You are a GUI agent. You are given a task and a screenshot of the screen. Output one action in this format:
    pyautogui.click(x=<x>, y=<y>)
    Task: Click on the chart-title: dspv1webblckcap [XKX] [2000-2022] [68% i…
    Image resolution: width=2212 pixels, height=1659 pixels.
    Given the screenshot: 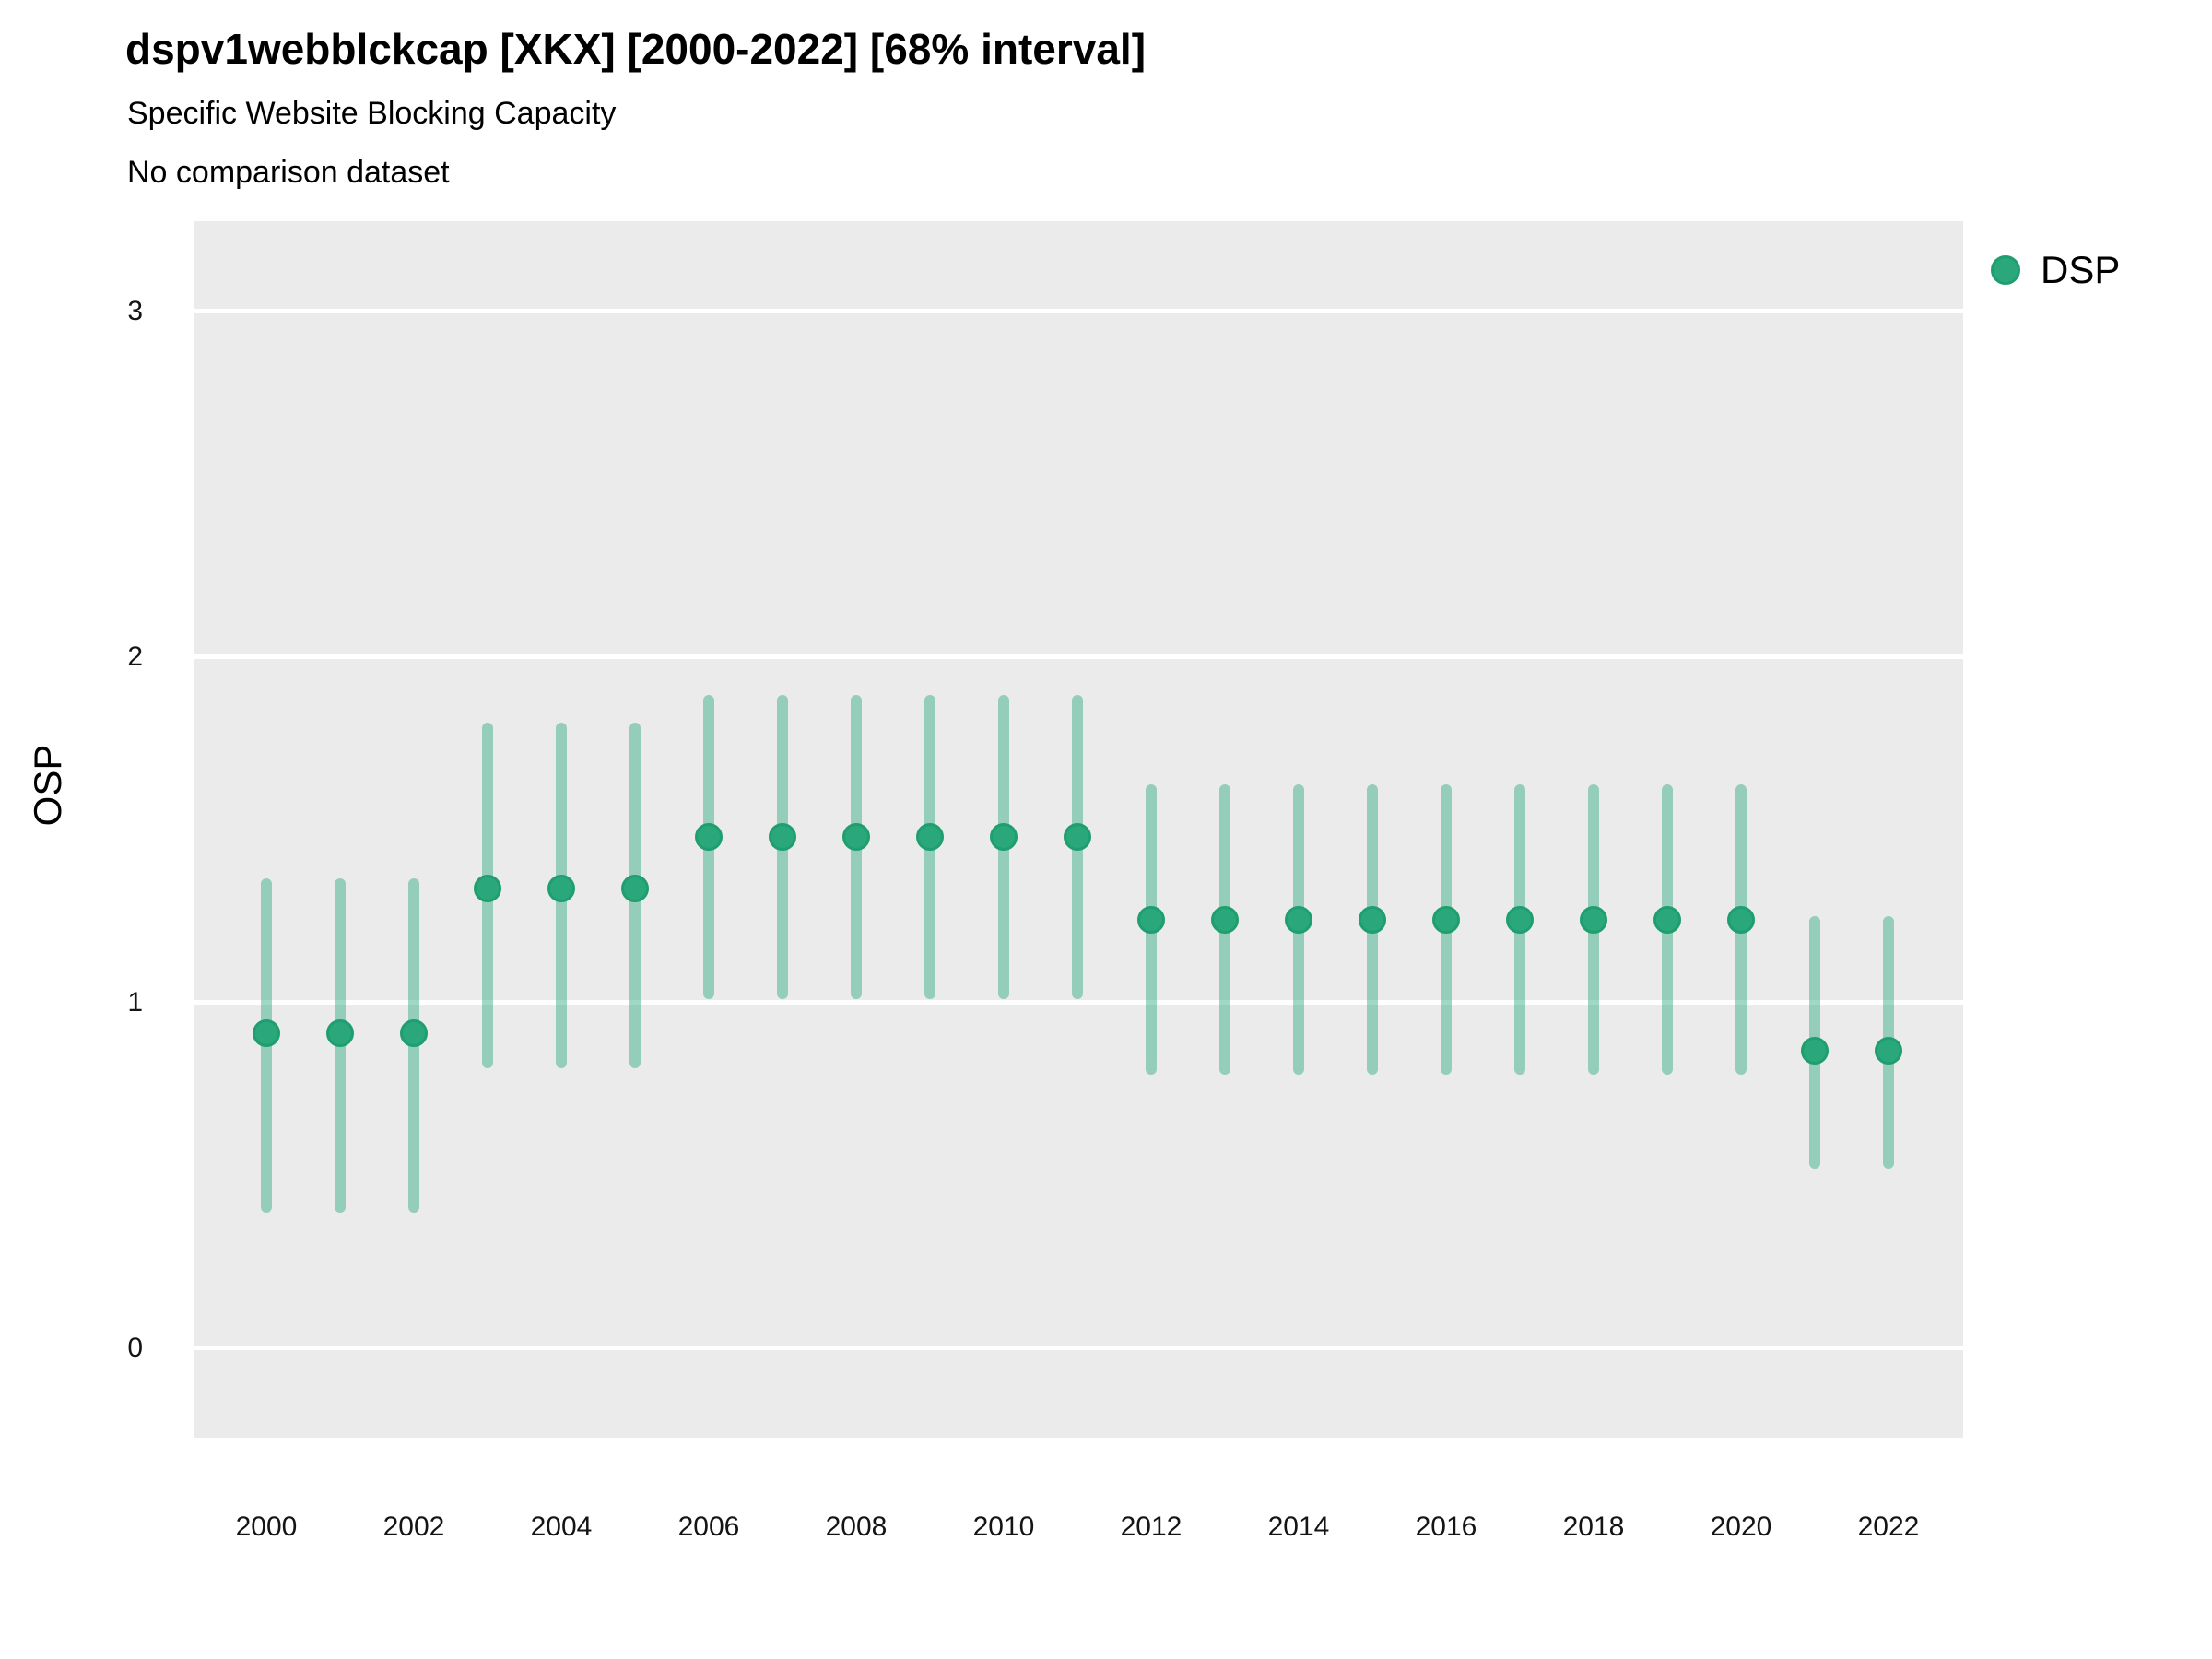 What is the action you would take?
    pyautogui.click(x=636, y=49)
    